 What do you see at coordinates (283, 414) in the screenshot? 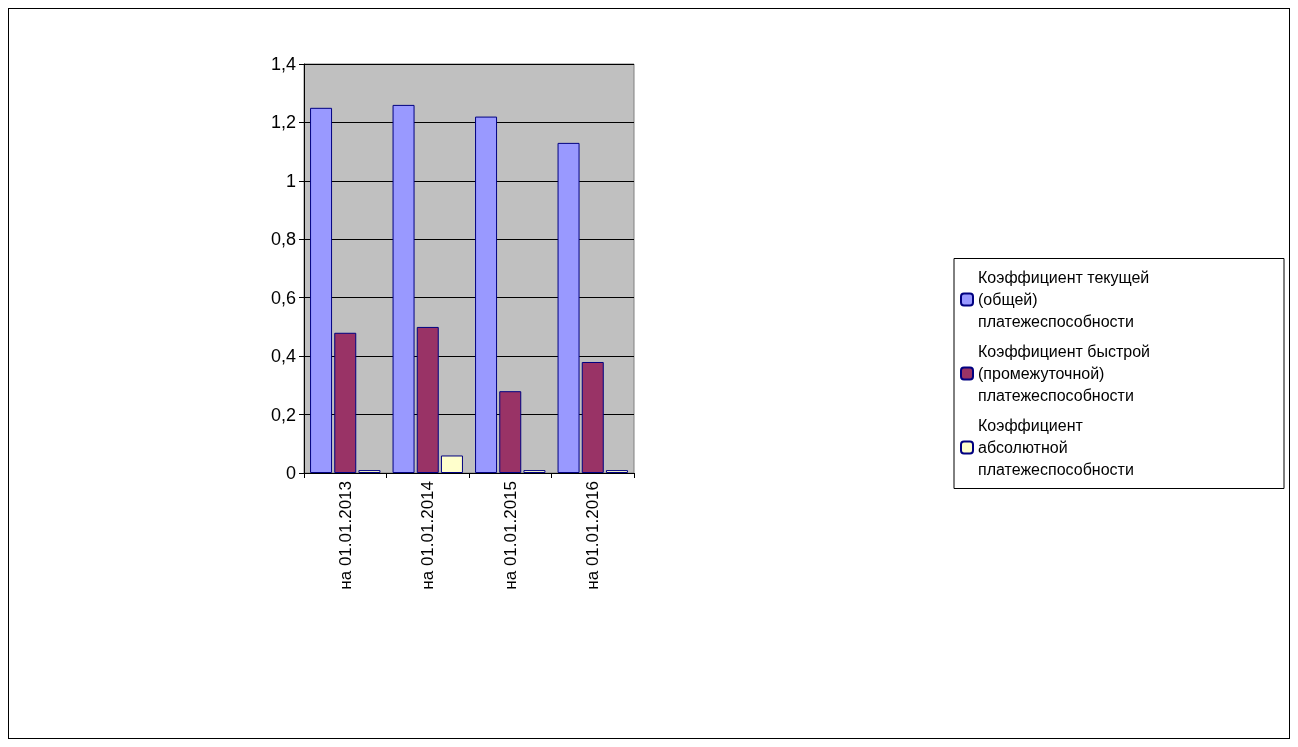
I see `y-tick-label: 0,2` at bounding box center [283, 414].